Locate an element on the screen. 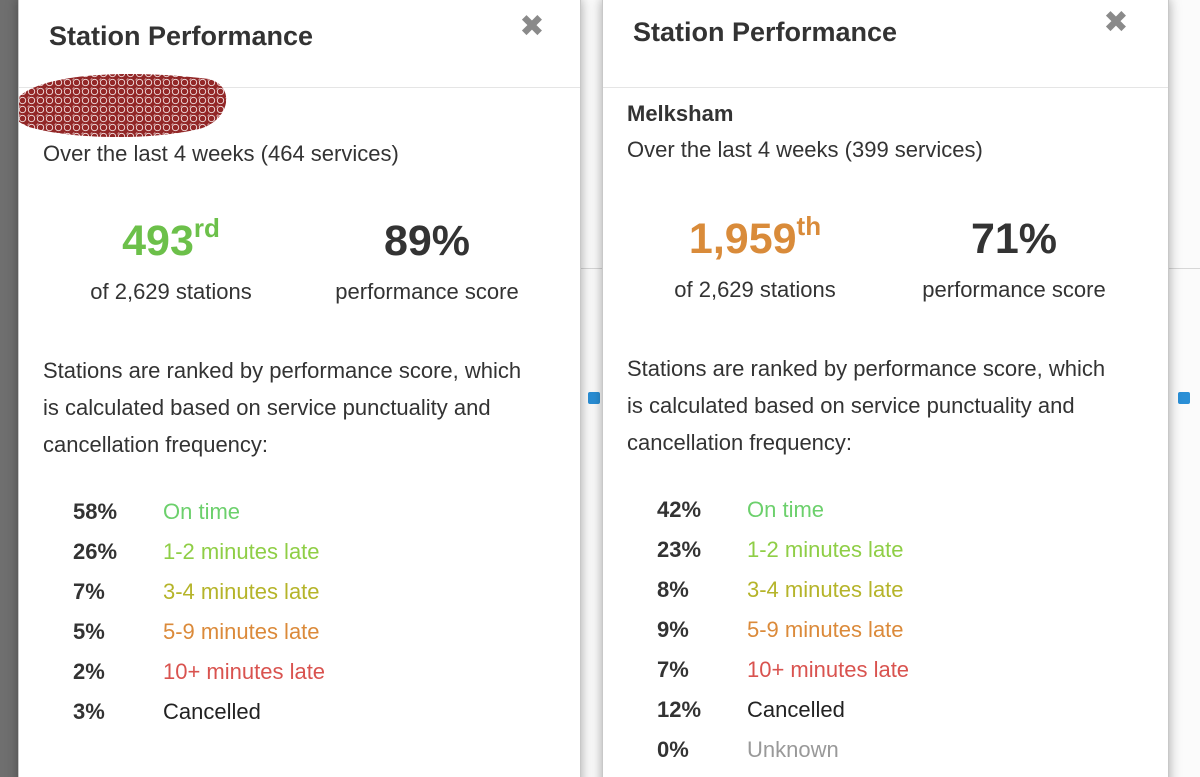 This screenshot has height=777, width=1200. rank-value: 493rd is located at coordinates (171, 240).